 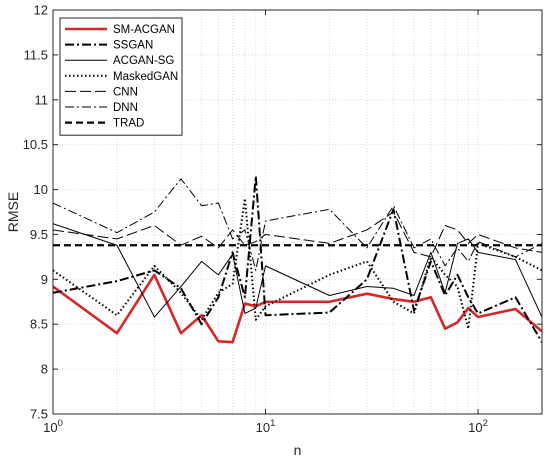 I want to click on y-axis-label: RMSE, so click(x=13, y=212).